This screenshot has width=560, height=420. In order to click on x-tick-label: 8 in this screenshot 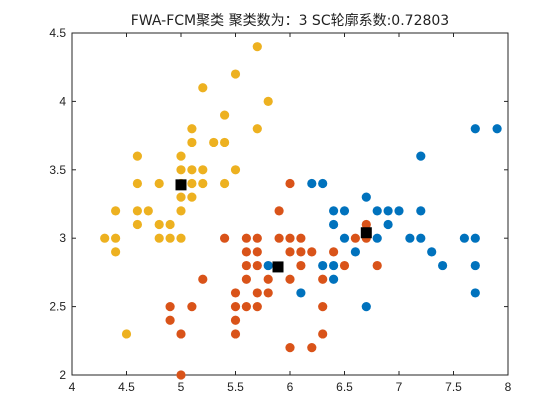, I will do `click(508, 387)`.